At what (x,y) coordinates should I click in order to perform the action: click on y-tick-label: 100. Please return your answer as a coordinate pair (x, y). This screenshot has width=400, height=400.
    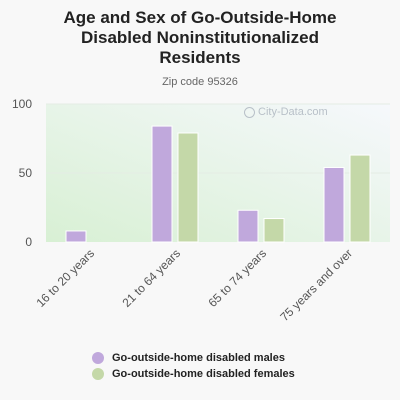
    Looking at the image, I should click on (22, 104).